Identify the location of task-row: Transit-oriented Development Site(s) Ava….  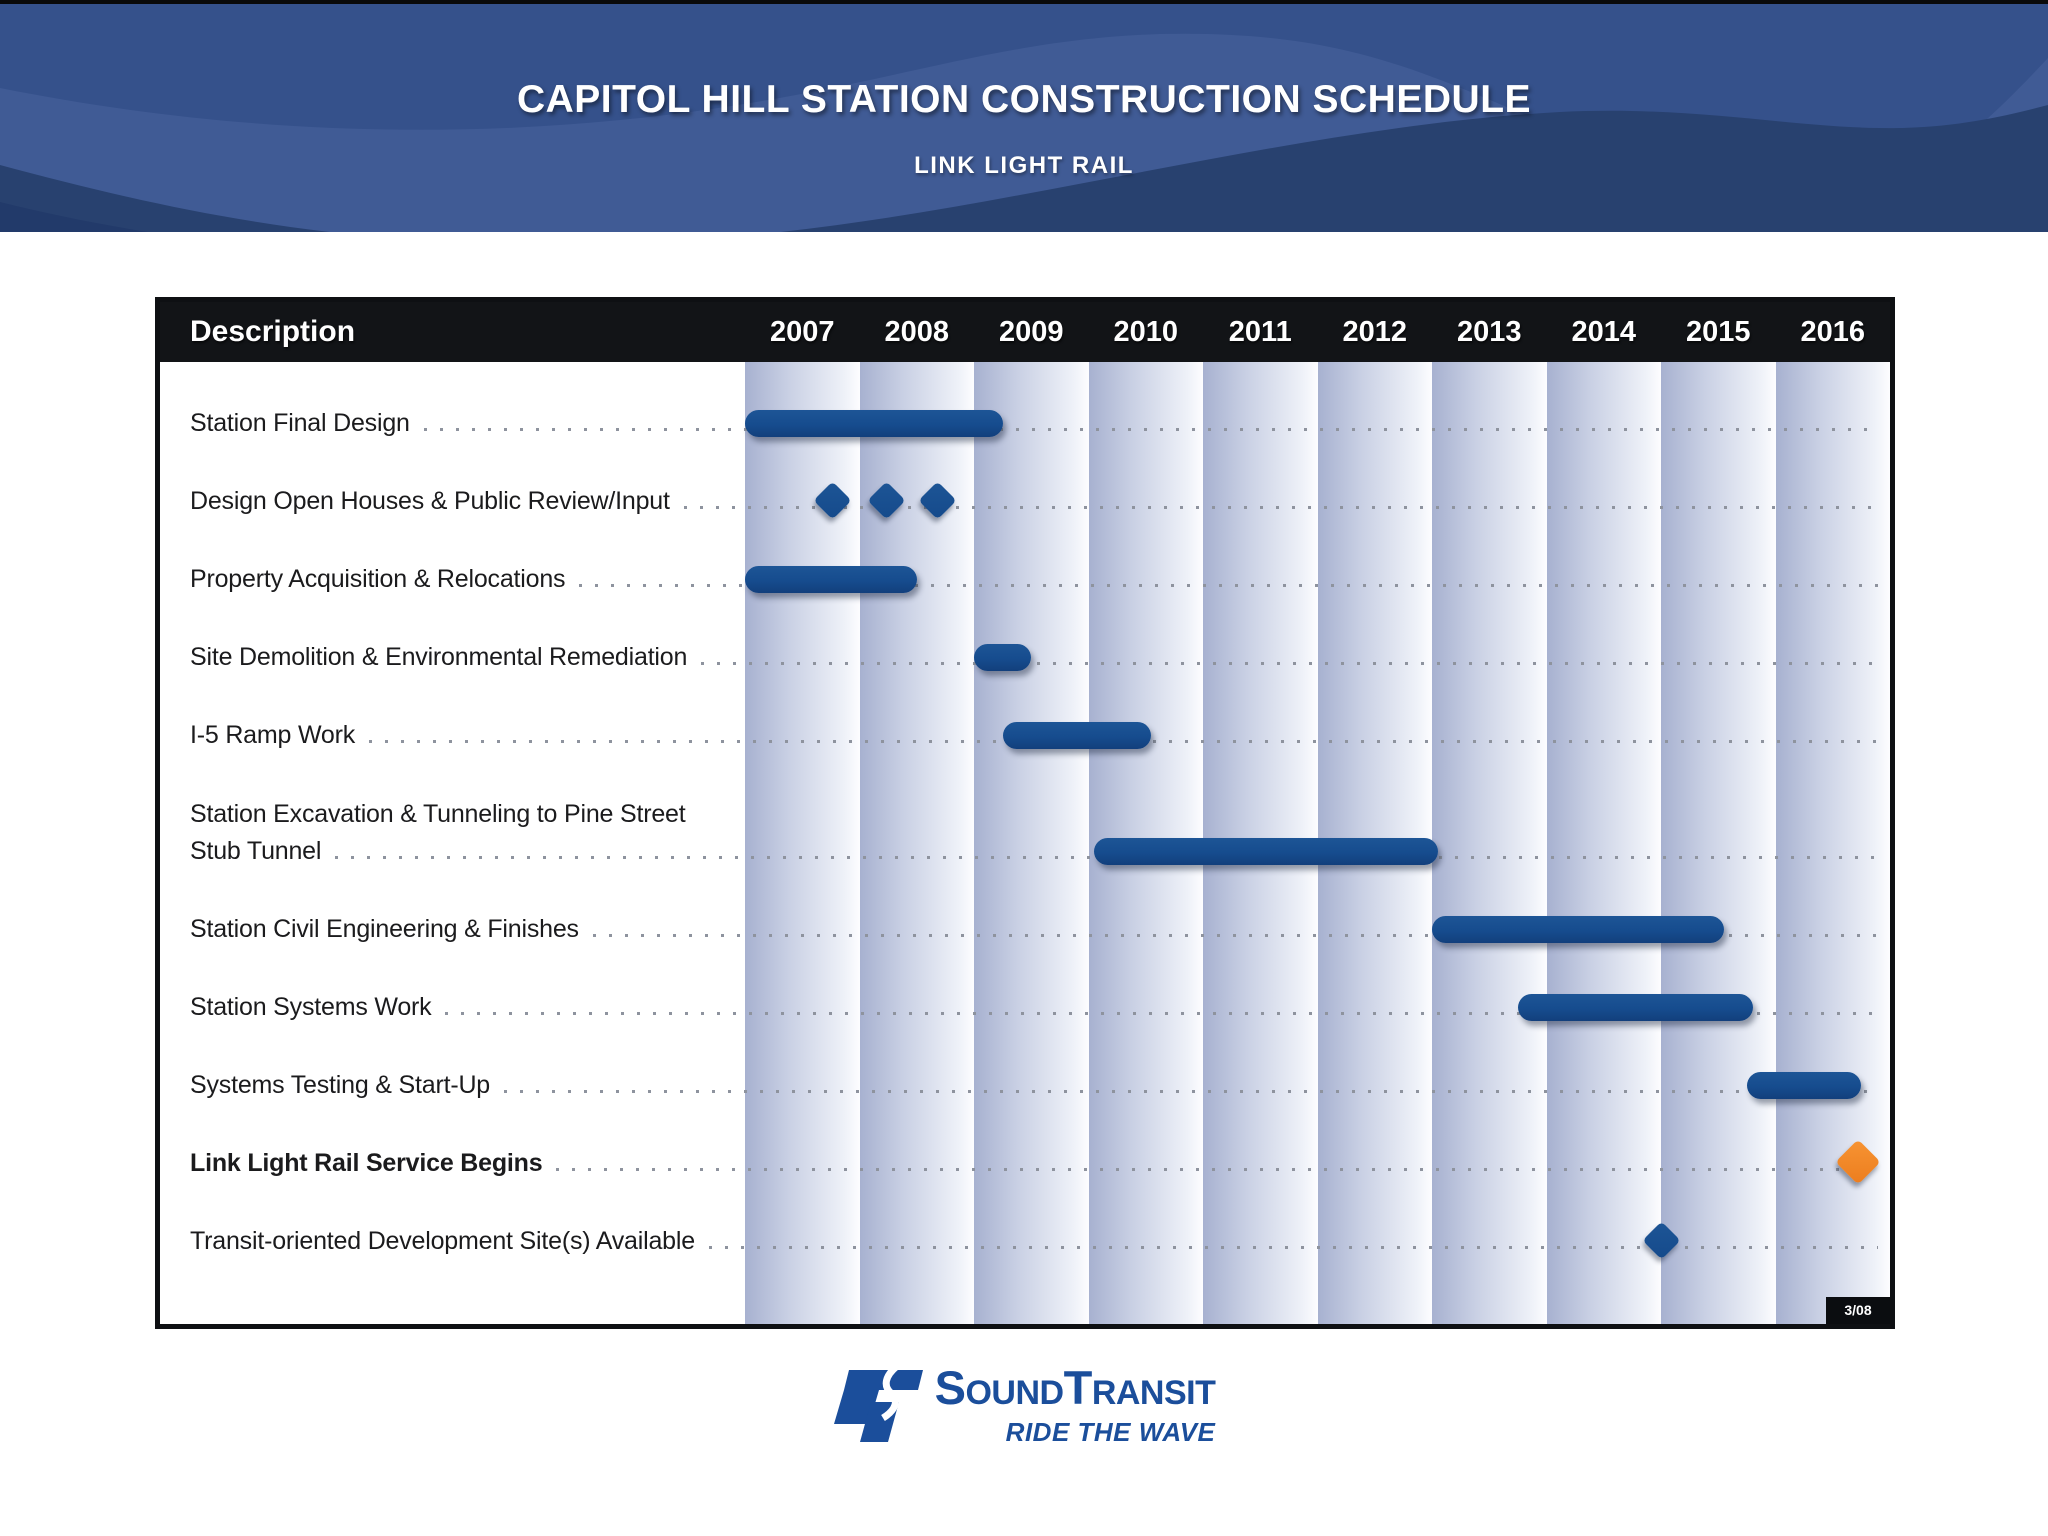
(1034, 1249).